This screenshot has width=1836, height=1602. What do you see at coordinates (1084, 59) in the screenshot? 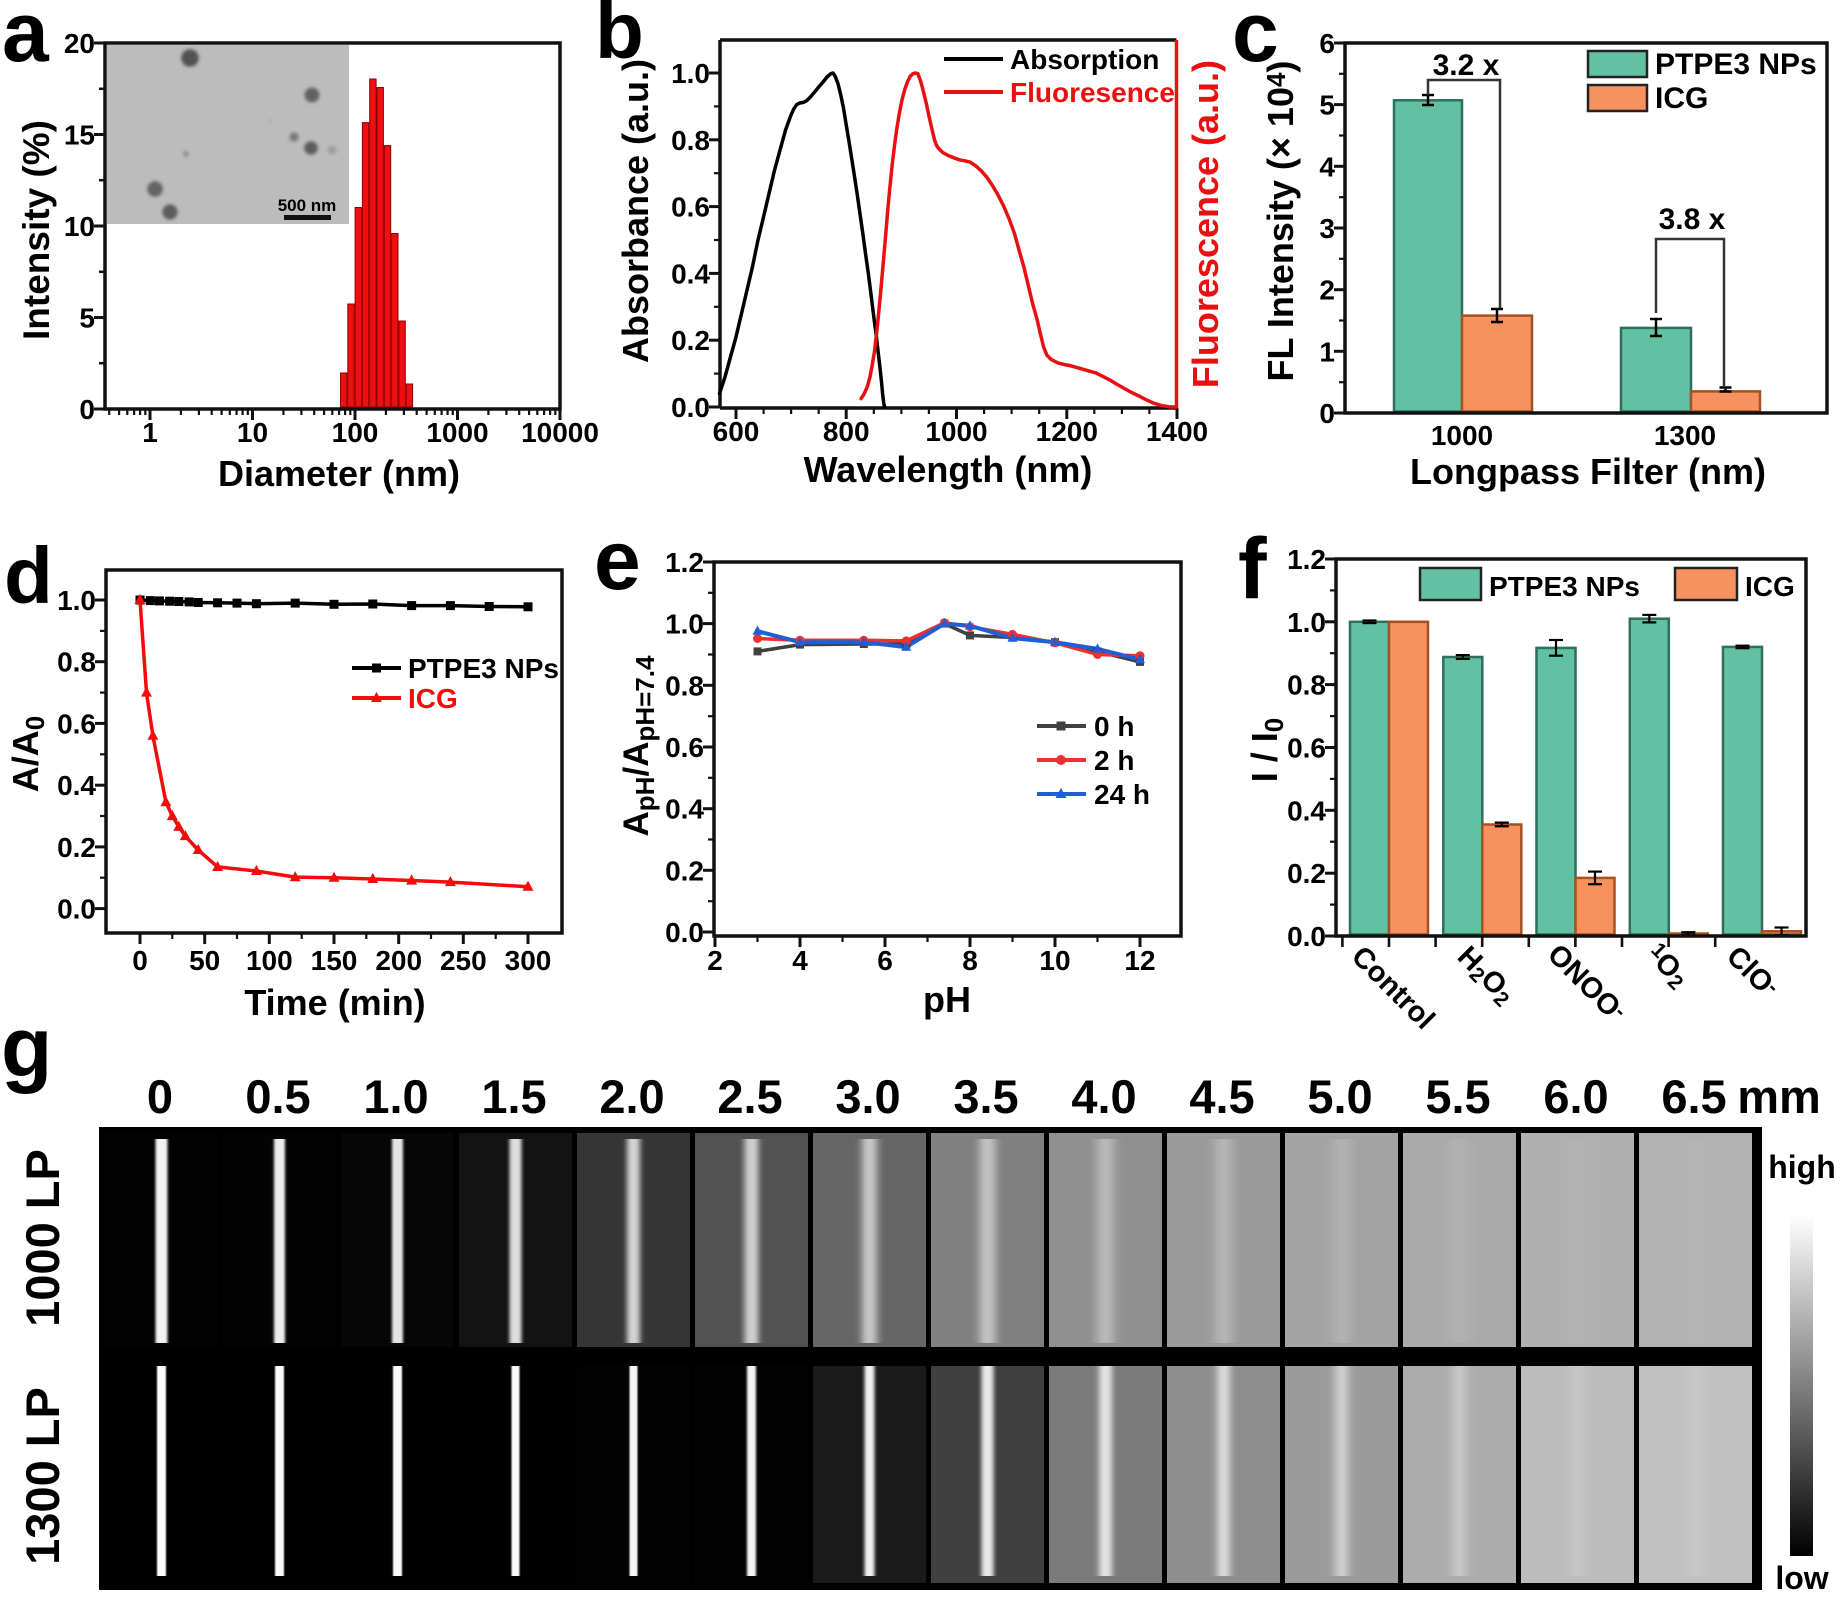
I see `svg-text: Absorption` at bounding box center [1084, 59].